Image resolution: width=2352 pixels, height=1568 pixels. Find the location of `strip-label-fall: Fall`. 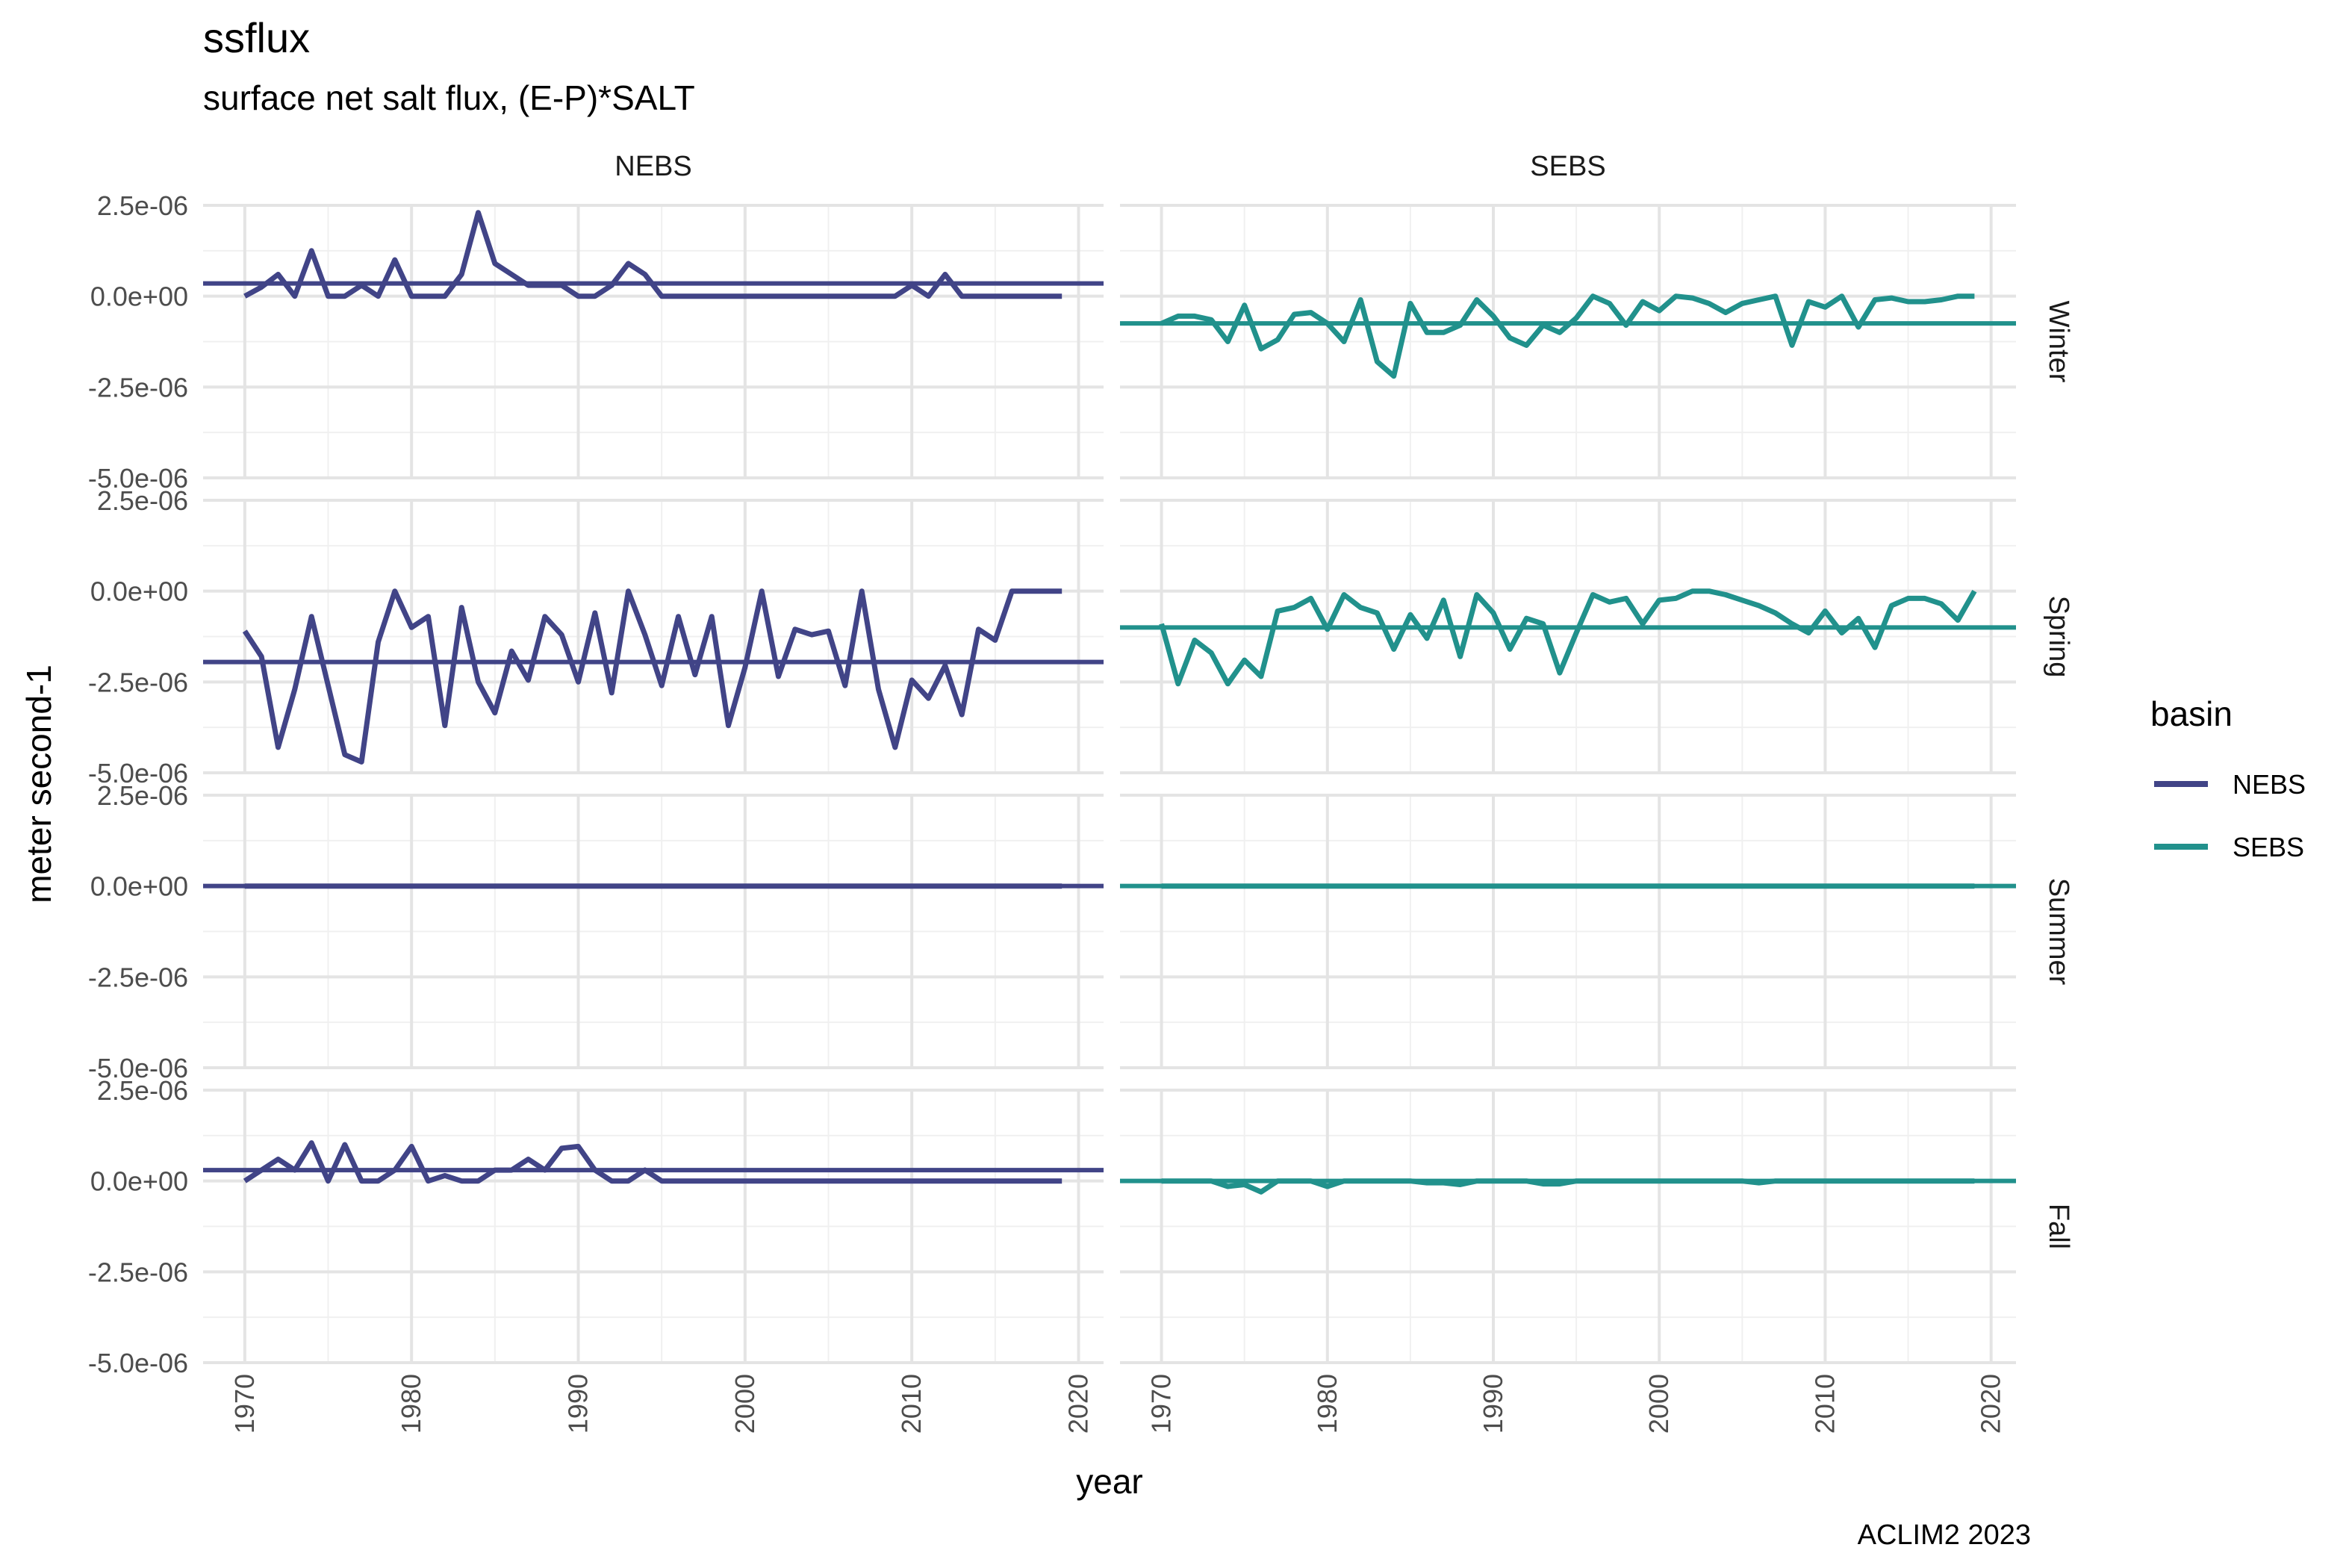

strip-label-fall: Fall is located at coordinates (2058, 1226).